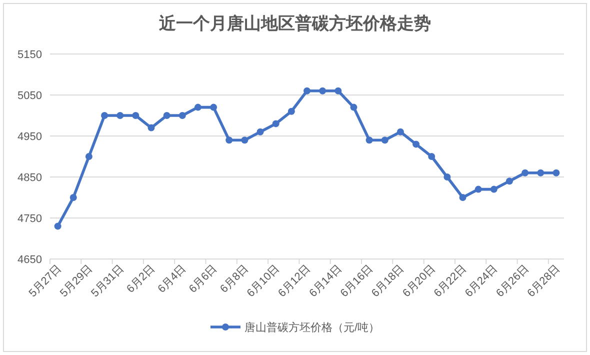 The width and height of the screenshot is (590, 355). Describe the element at coordinates (294, 23) in the screenshot. I see `chart-title: 近一个月唐山地区普碳方坯价格走势` at that location.